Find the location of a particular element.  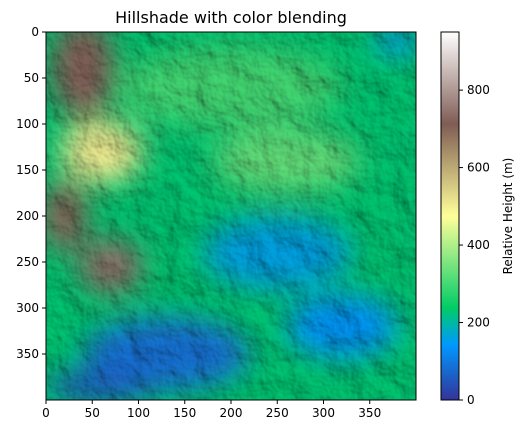

y-tick-label: 100 is located at coordinates (27, 124).